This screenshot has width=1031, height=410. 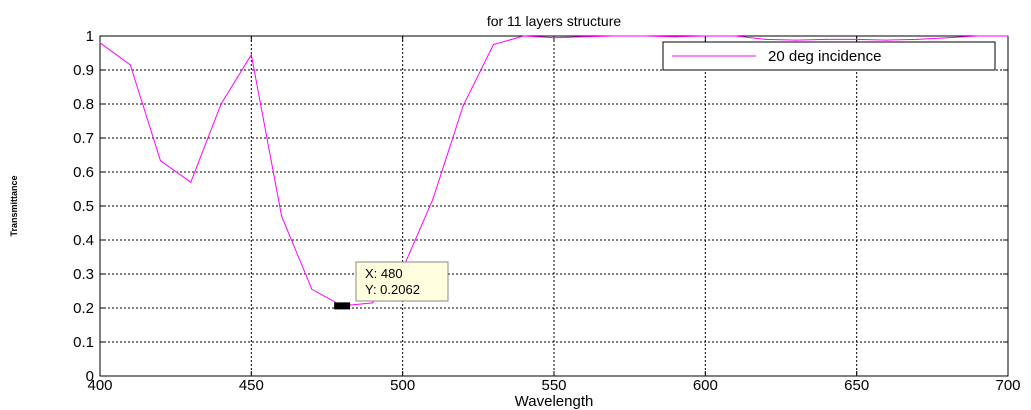 I want to click on y-axis-label: Transmittance, so click(x=14, y=205).